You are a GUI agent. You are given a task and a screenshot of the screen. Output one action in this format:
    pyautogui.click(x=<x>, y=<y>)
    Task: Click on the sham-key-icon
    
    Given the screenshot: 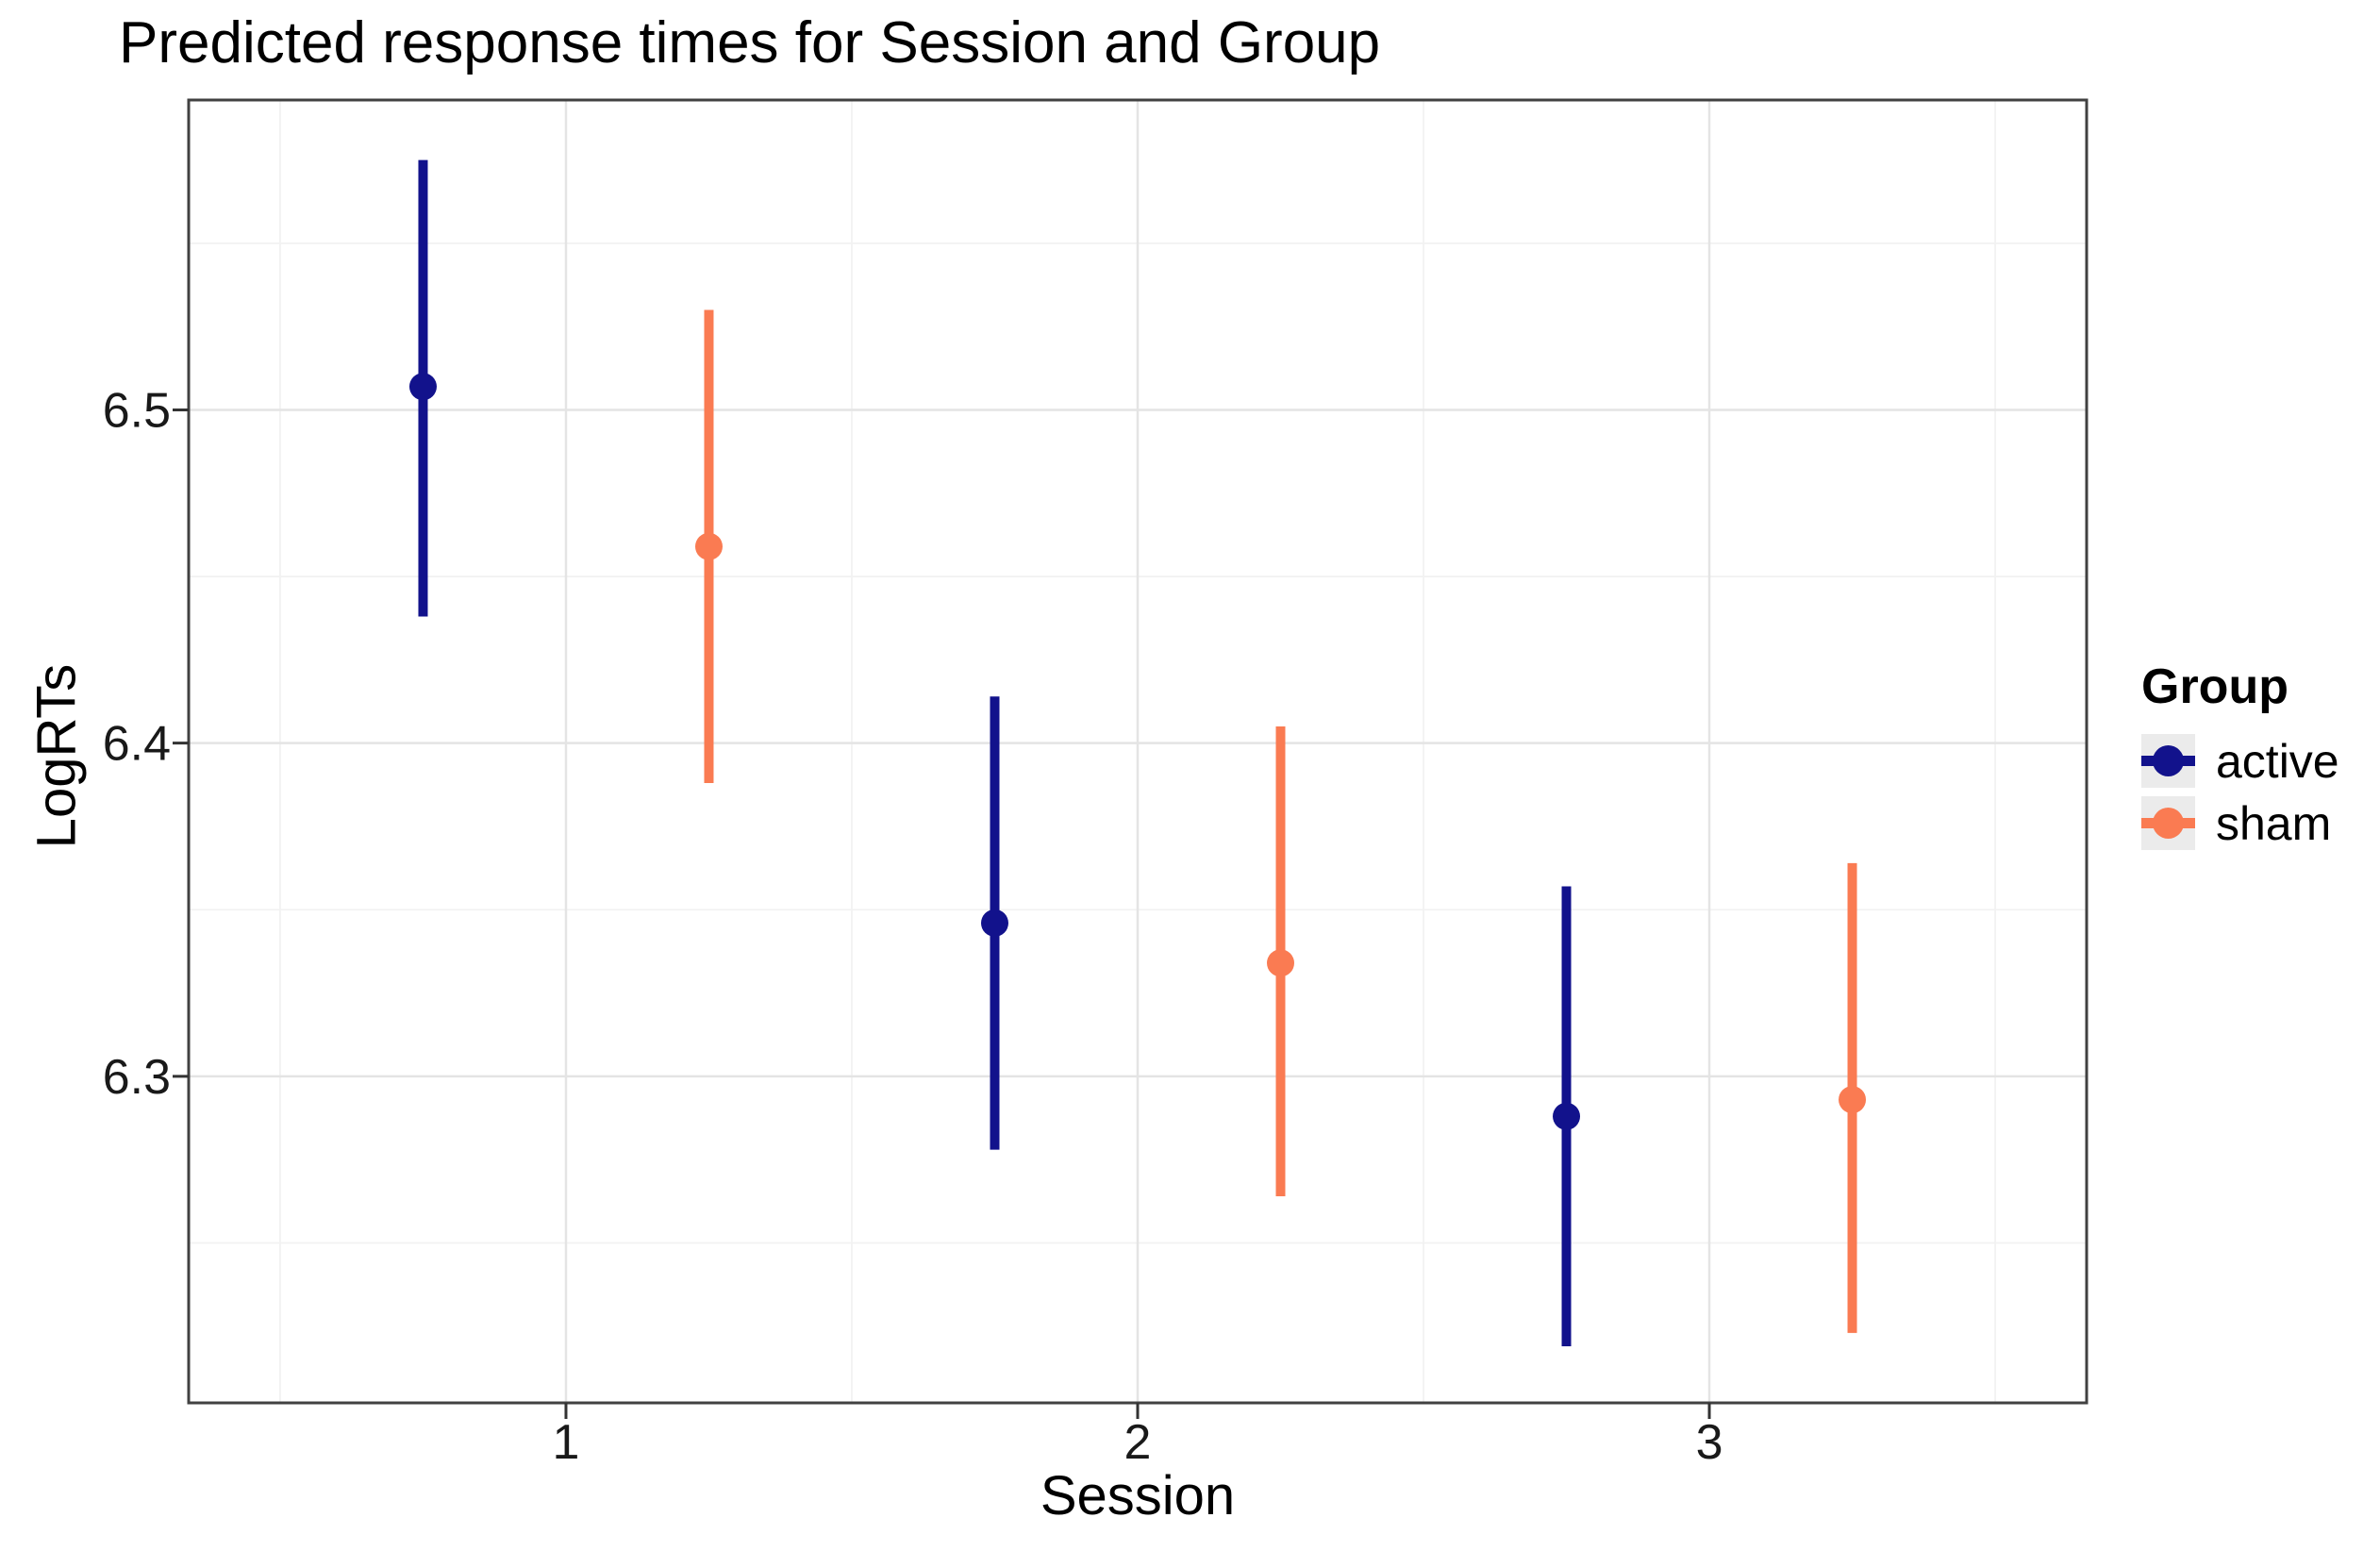 What is the action you would take?
    pyautogui.click(x=2168, y=823)
    